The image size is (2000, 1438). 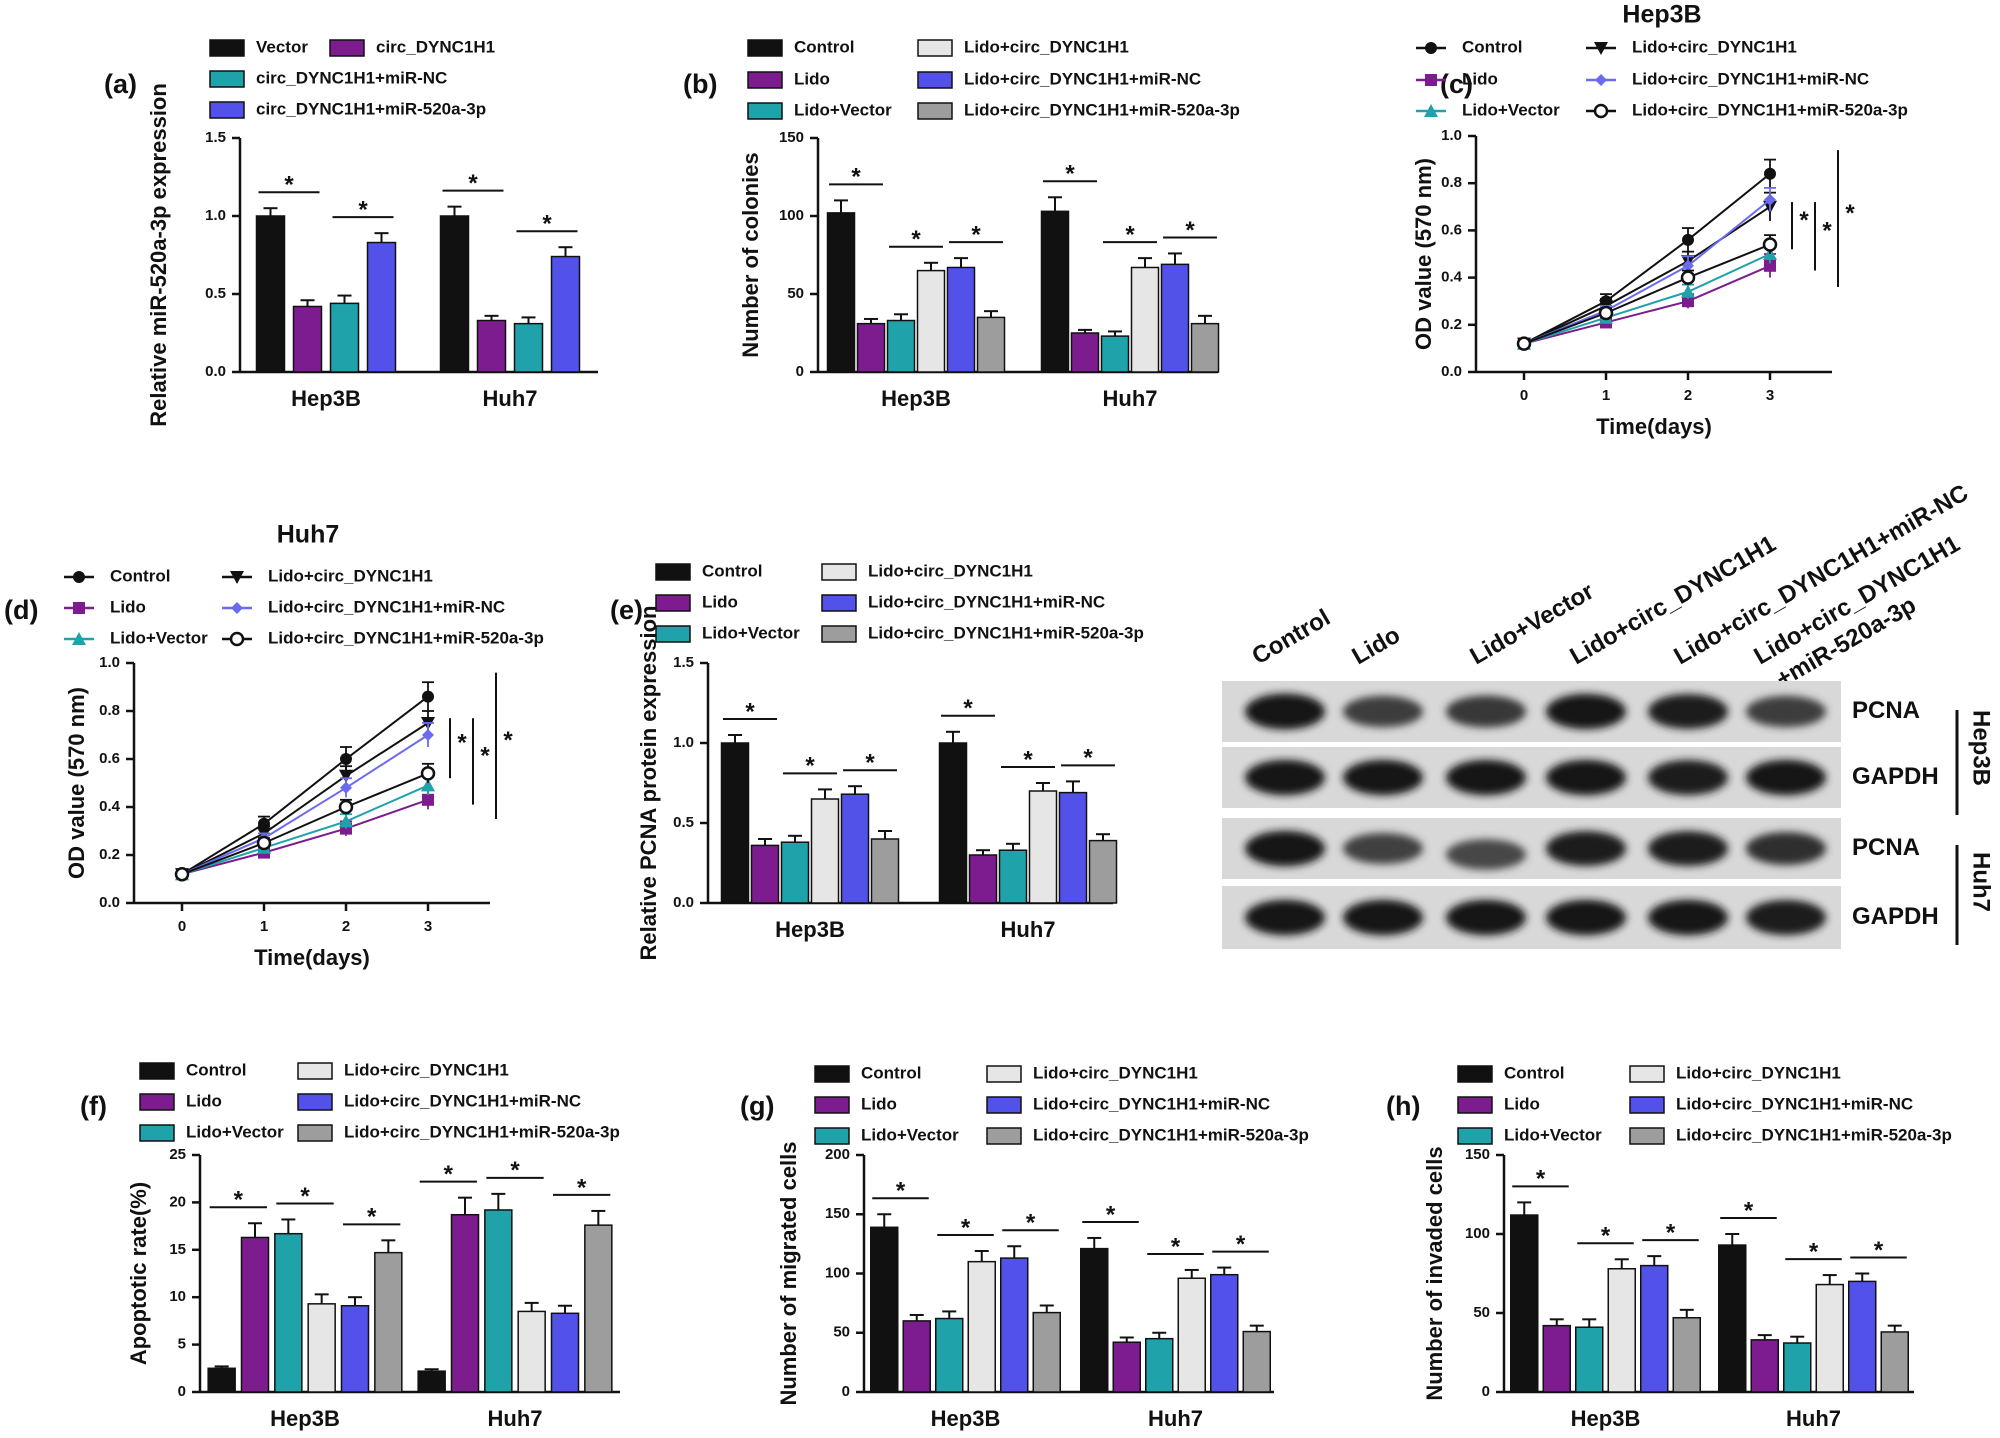 What do you see at coordinates (683, 902) in the screenshot?
I see `y-tick-label: 0.0` at bounding box center [683, 902].